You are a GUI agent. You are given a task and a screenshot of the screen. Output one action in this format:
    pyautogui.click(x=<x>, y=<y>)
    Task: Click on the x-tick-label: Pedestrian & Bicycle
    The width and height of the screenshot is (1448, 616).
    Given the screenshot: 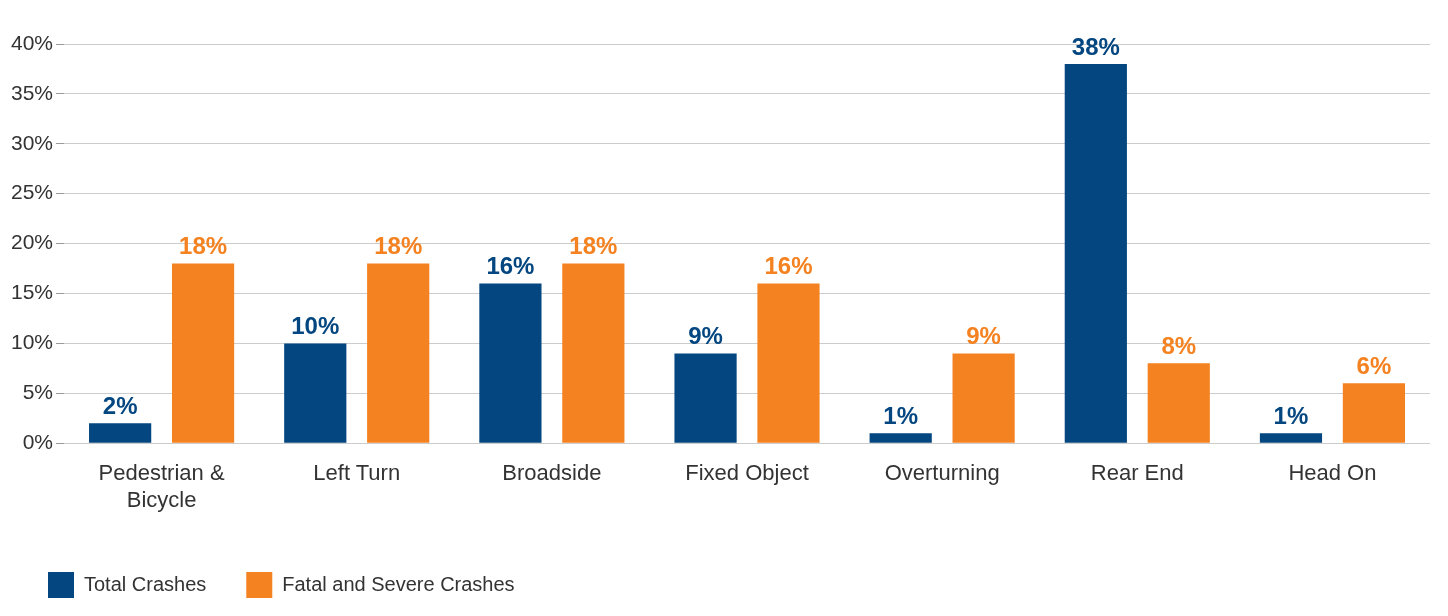 What is the action you would take?
    pyautogui.click(x=161, y=486)
    